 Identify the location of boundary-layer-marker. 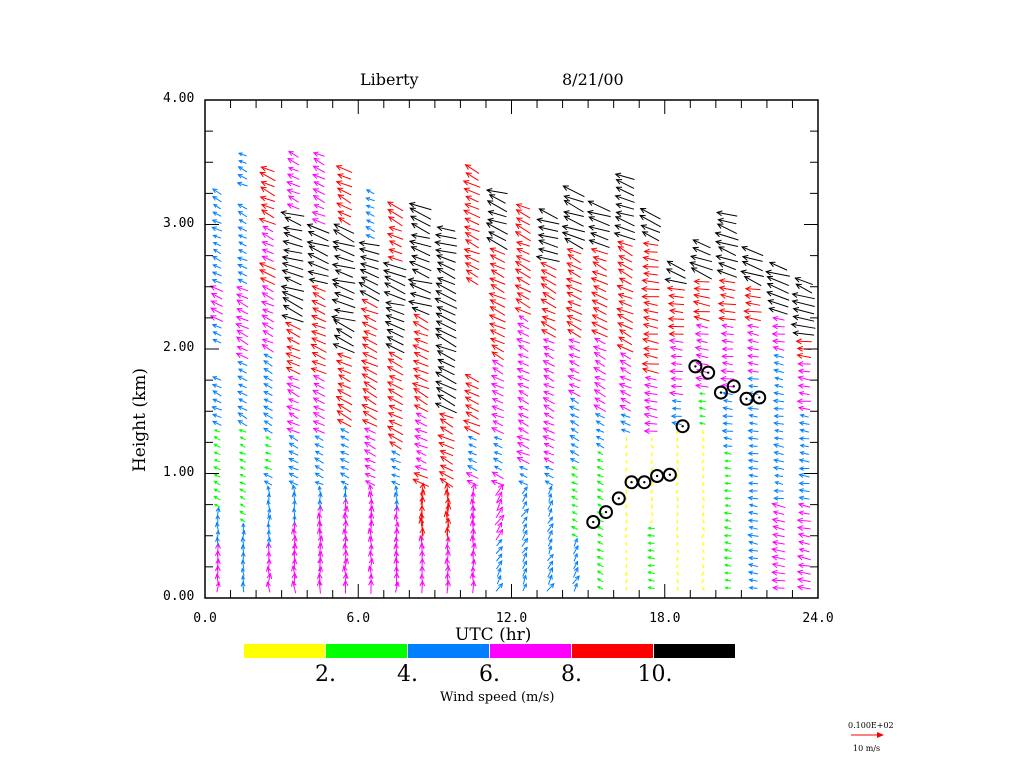
(606, 512).